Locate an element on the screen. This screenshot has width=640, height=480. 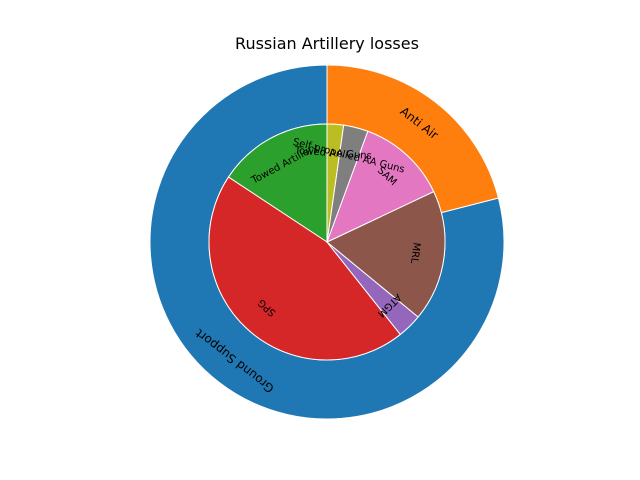
slice-label-mrl: MRL is located at coordinates (415, 253).